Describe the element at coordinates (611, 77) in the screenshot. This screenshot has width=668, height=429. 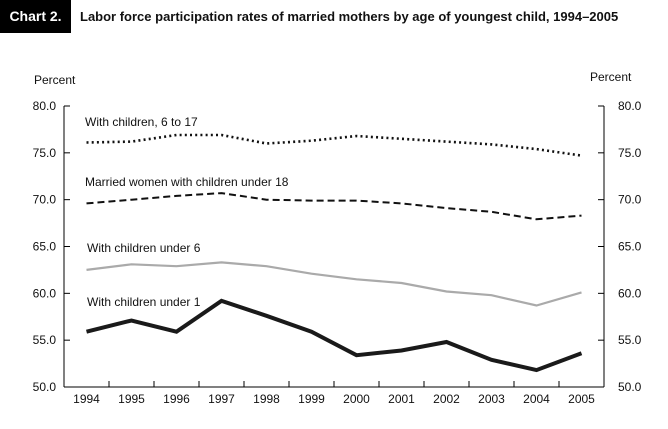
I see `y-axis-title-right: Percent` at that location.